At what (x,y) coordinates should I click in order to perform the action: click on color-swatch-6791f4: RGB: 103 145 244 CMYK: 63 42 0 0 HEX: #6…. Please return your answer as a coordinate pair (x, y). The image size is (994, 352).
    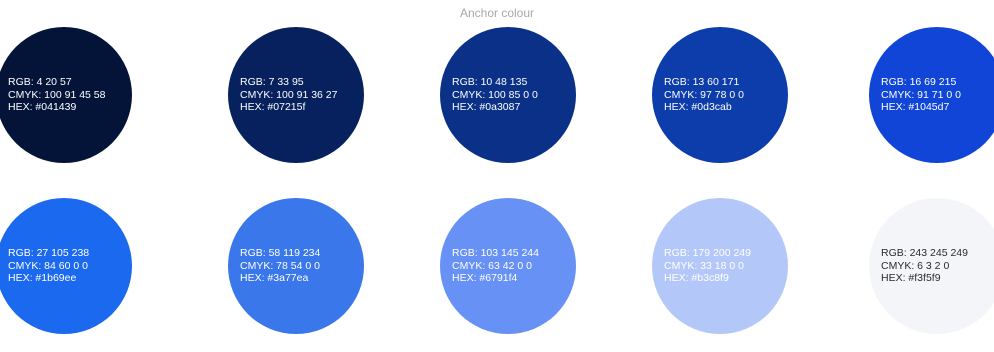
    Looking at the image, I should click on (508, 266).